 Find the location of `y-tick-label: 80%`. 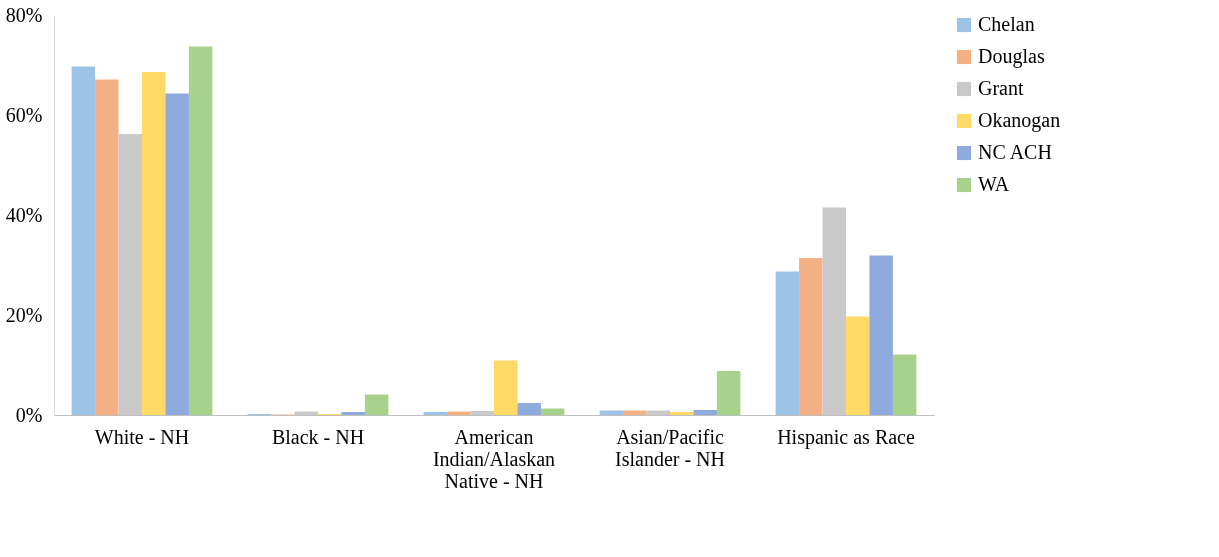

y-tick-label: 80% is located at coordinates (24, 14).